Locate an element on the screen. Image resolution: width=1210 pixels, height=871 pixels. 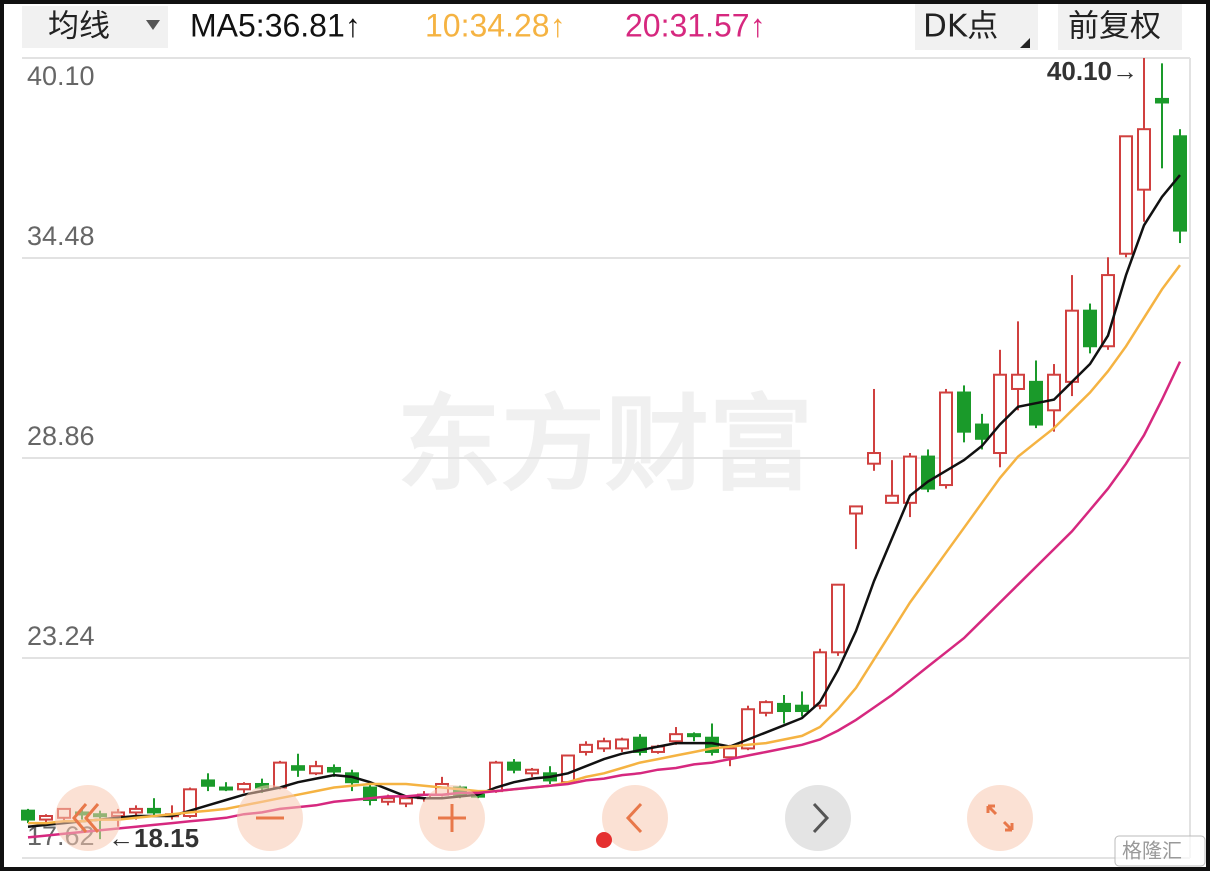
legend-entry: 10:34.28↑ is located at coordinates (495, 25).